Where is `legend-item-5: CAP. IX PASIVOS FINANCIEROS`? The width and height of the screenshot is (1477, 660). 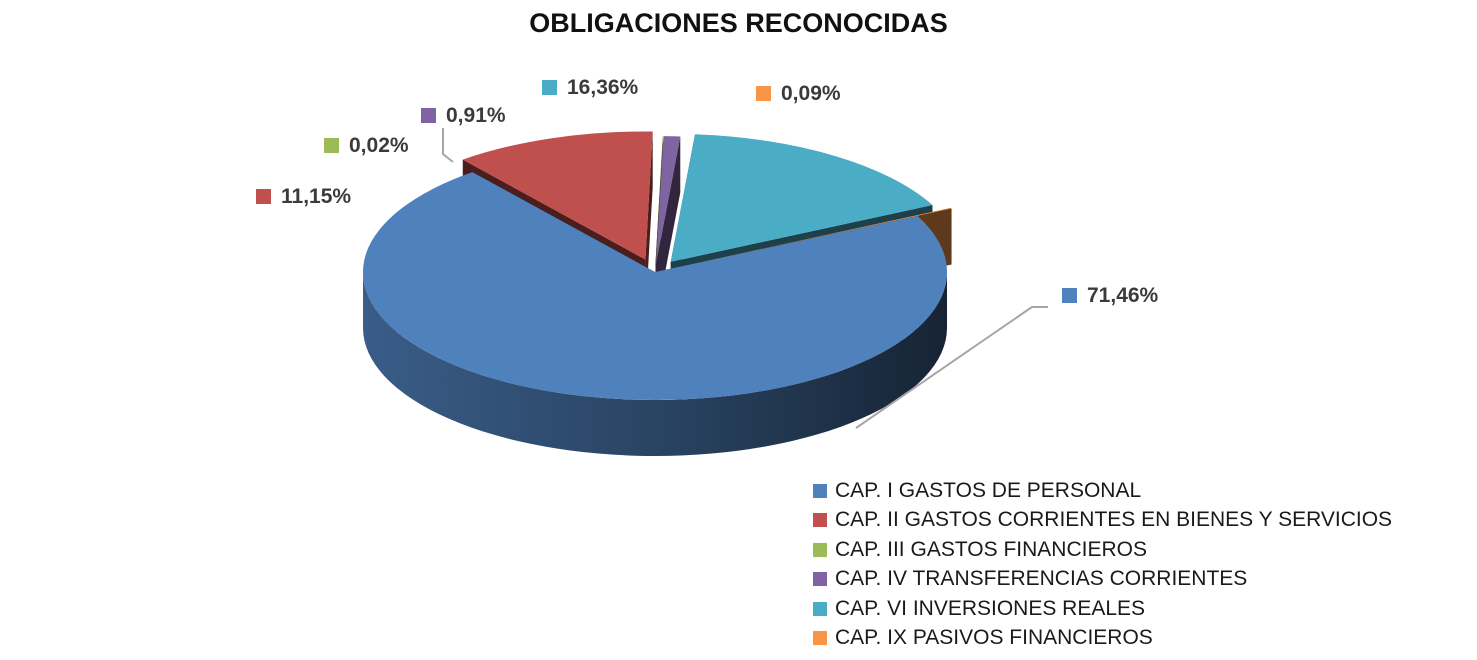 legend-item-5: CAP. IX PASIVOS FINANCIEROS is located at coordinates (1102, 639).